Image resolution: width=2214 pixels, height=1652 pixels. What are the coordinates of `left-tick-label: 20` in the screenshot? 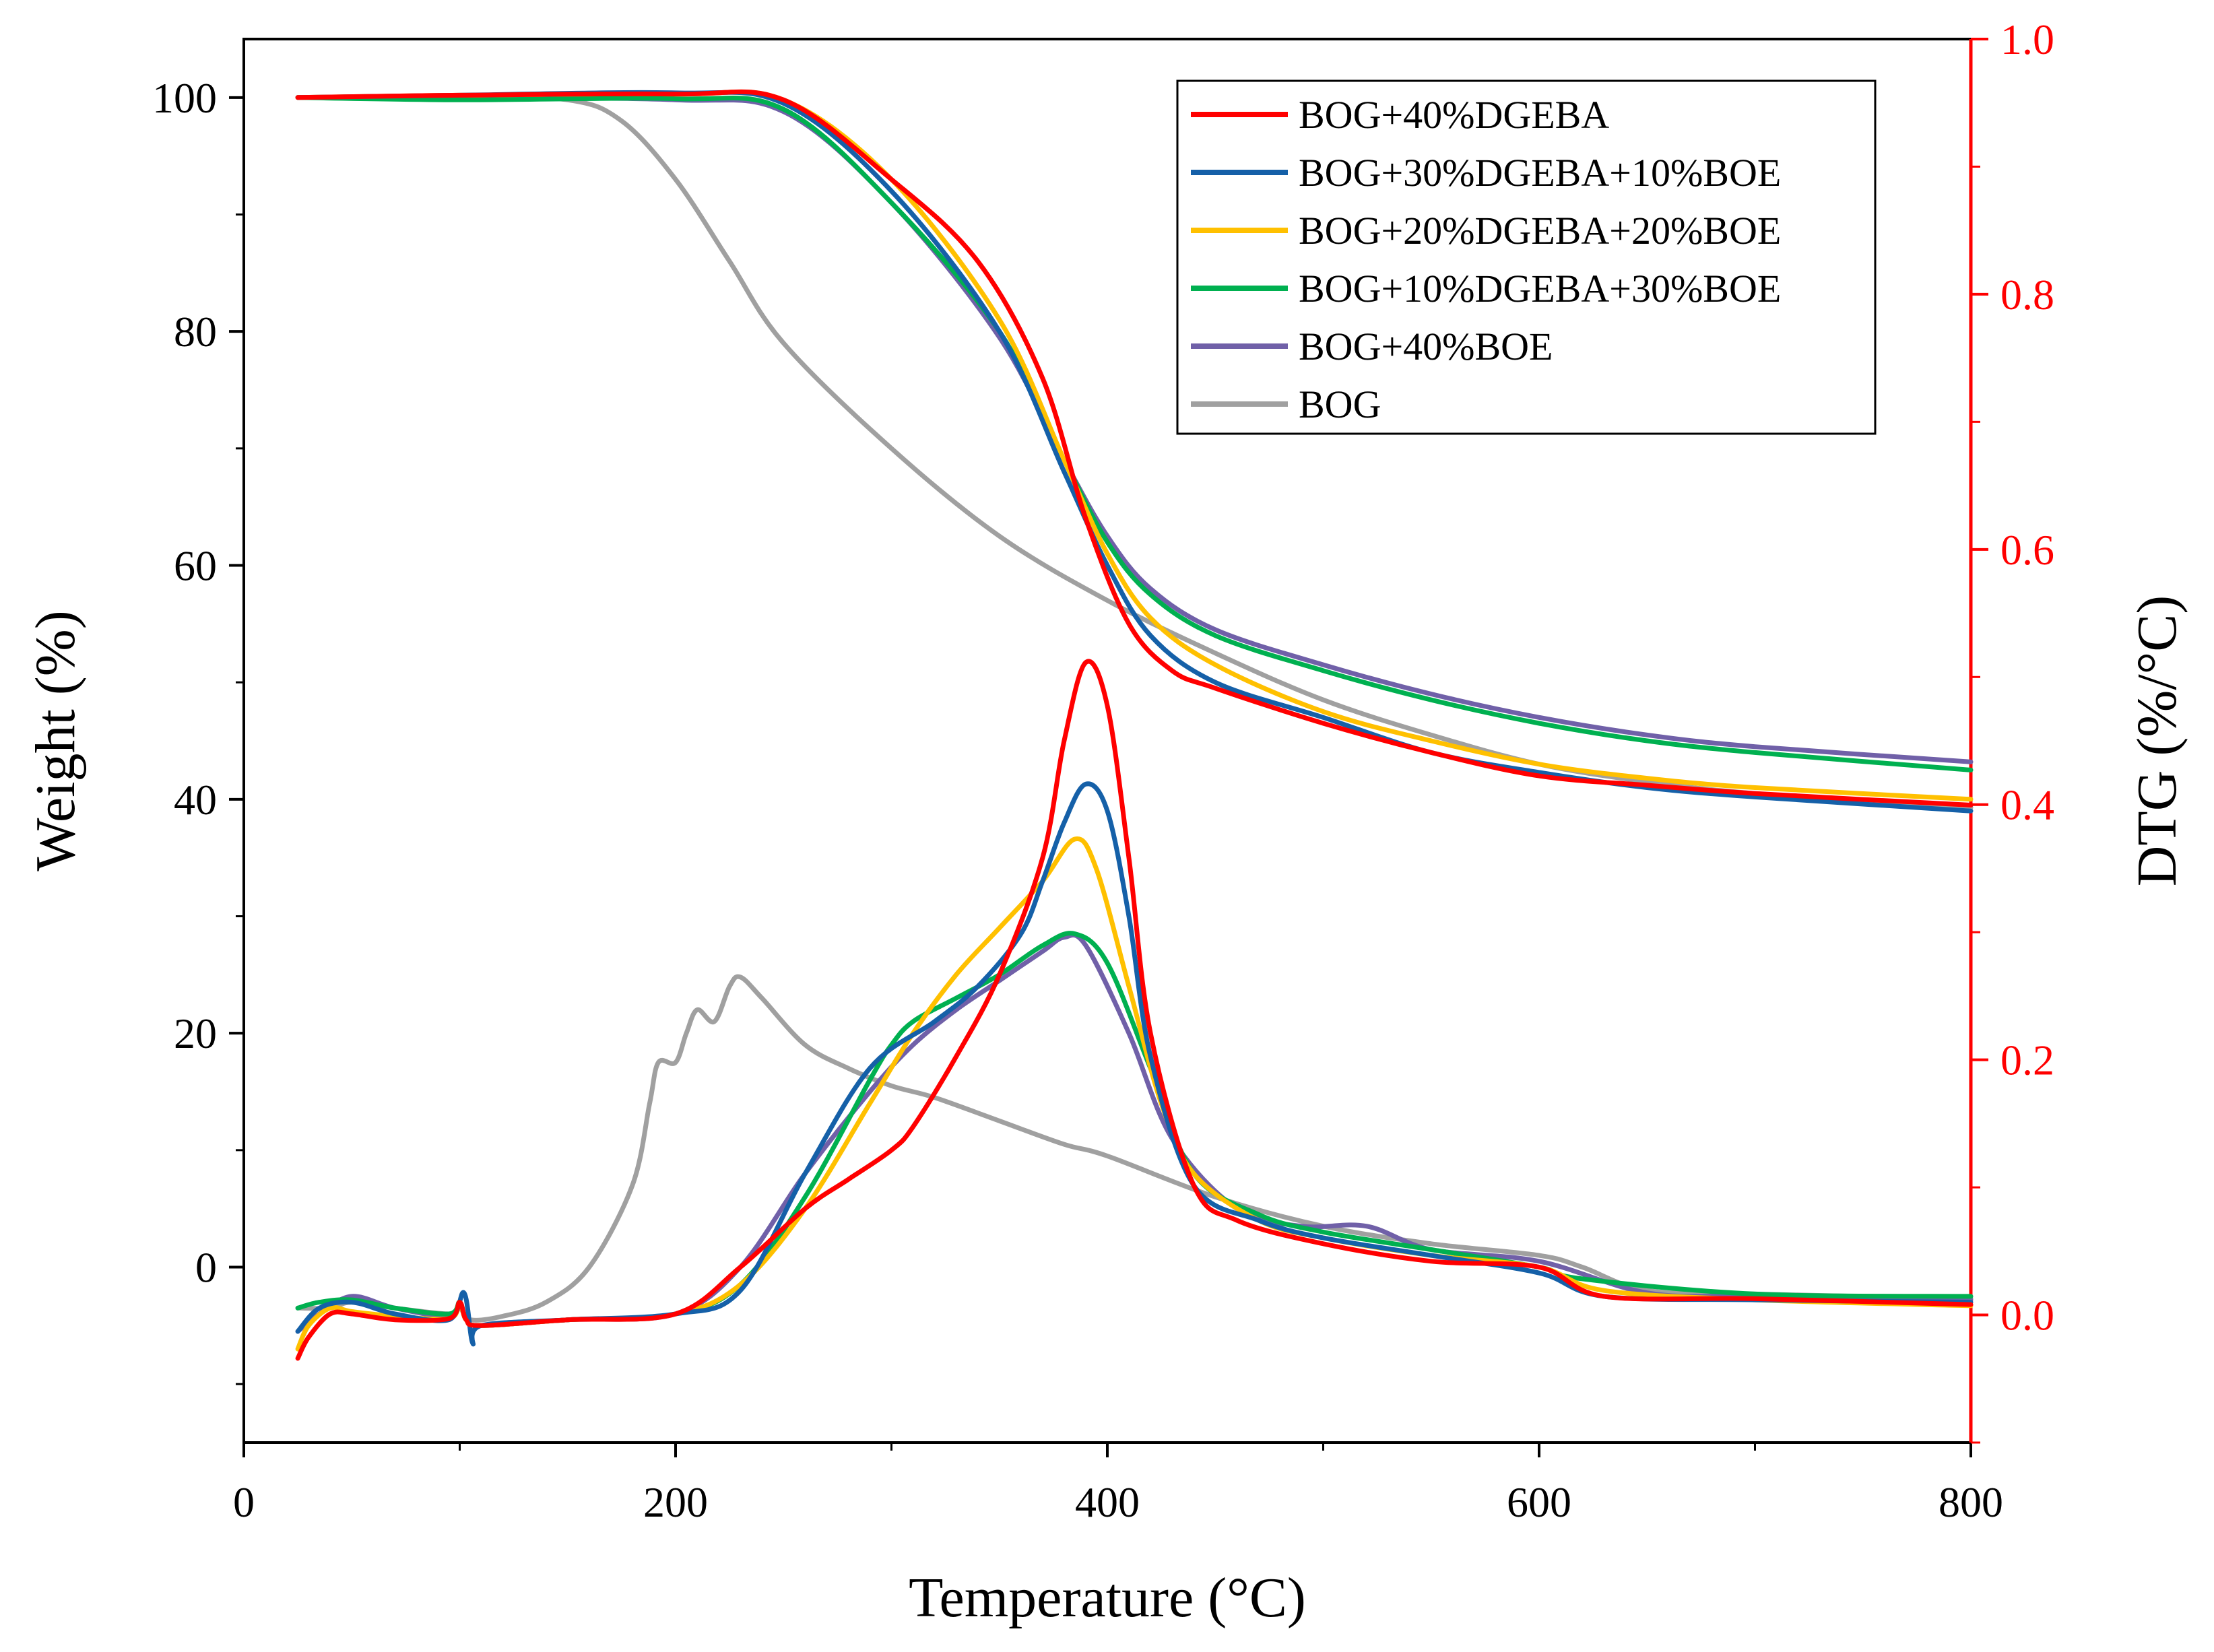 It's located at (195, 1033).